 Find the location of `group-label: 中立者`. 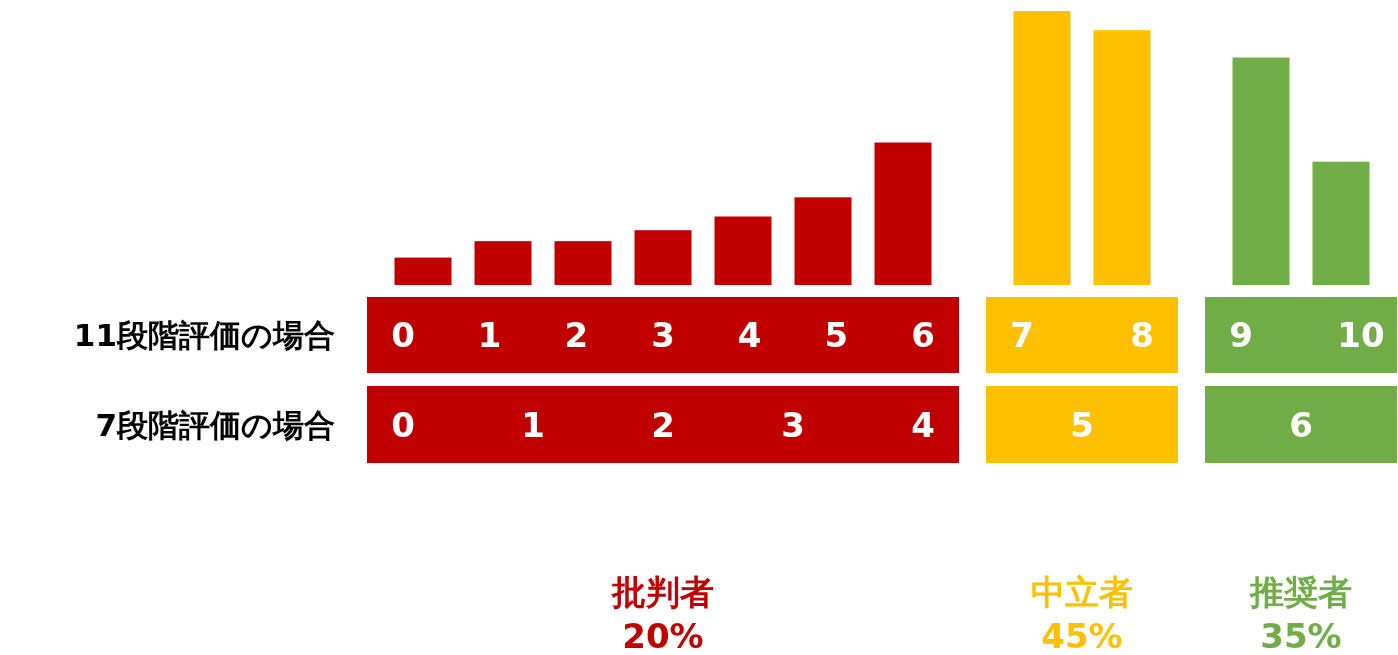

group-label: 中立者 is located at coordinates (1082, 592).